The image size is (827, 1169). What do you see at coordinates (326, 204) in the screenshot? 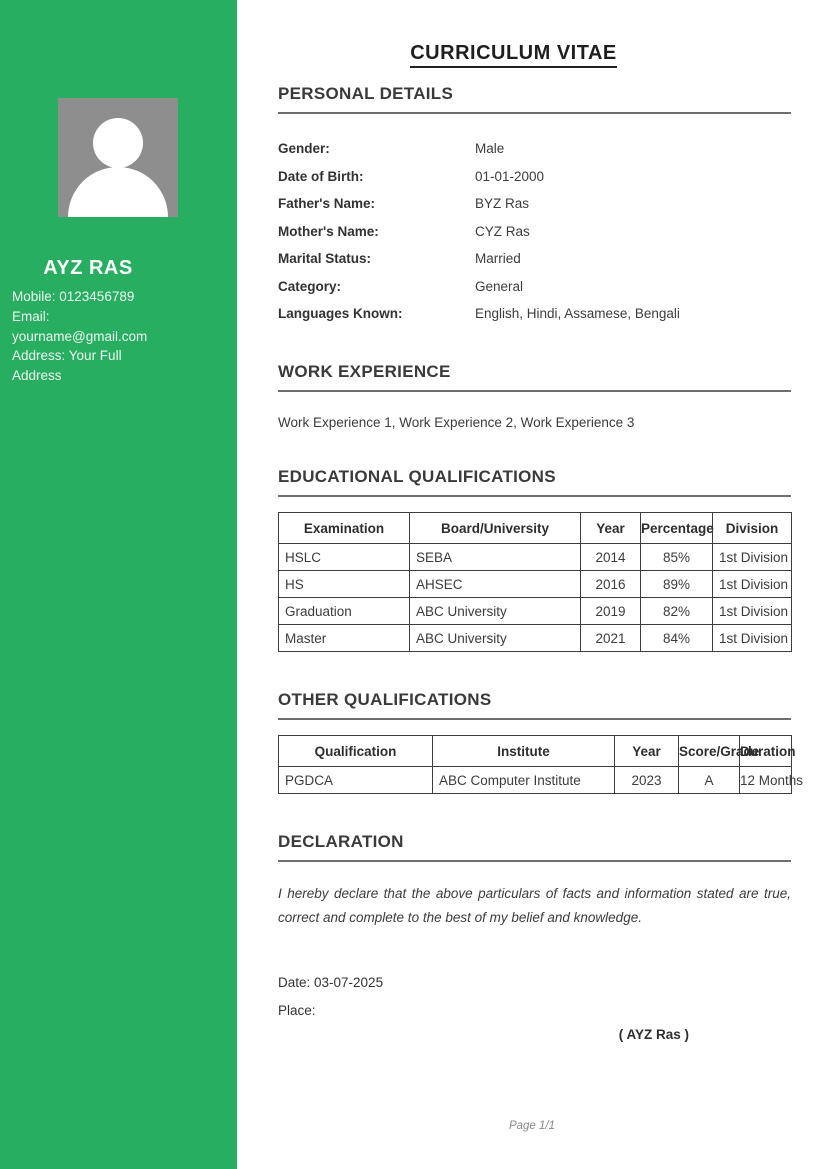
I see `field-label: Father's Name:` at bounding box center [326, 204].